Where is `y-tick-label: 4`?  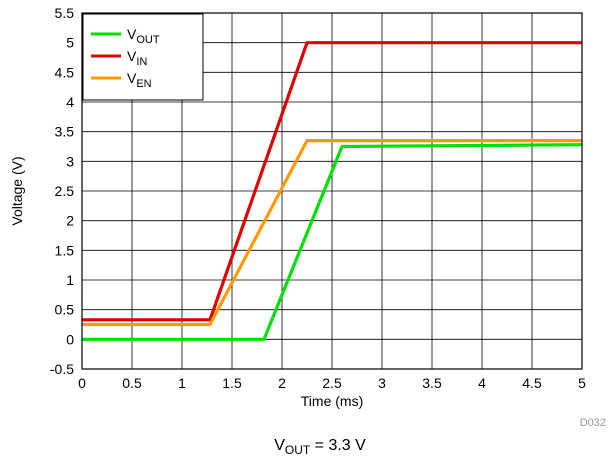
y-tick-label: 4 is located at coordinates (70, 102).